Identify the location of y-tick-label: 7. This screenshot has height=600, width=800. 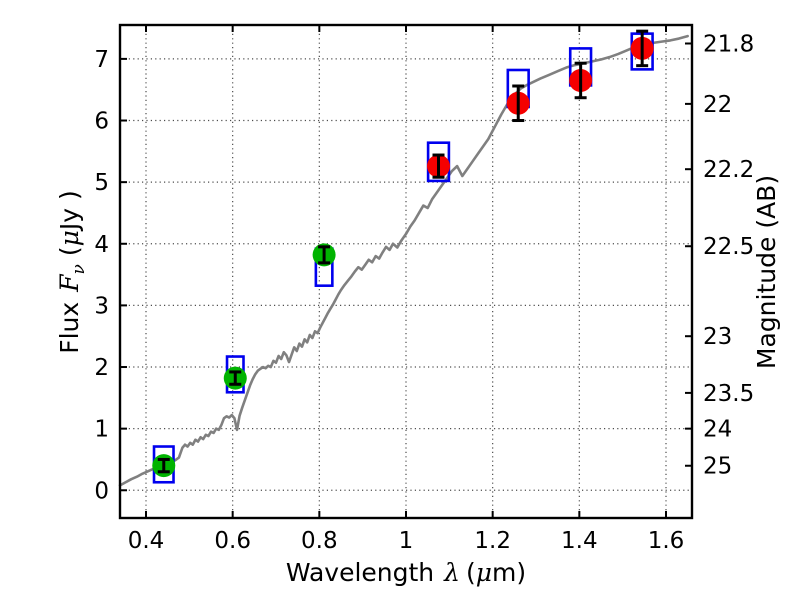
(101, 60).